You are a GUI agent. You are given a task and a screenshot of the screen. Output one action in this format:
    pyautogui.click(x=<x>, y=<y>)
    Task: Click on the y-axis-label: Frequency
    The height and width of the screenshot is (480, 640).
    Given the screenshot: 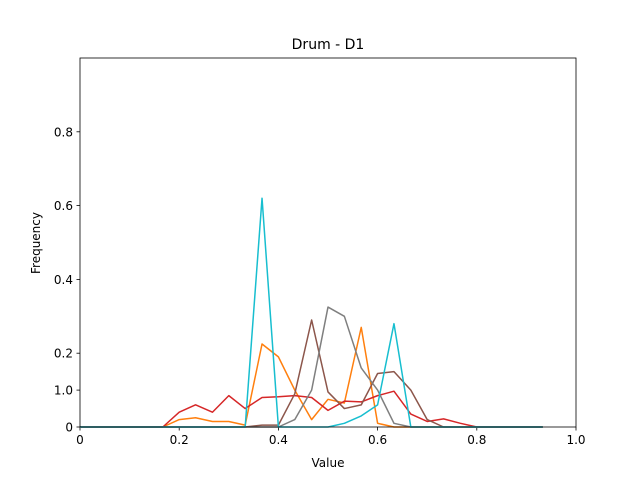 What is the action you would take?
    pyautogui.click(x=36, y=243)
    